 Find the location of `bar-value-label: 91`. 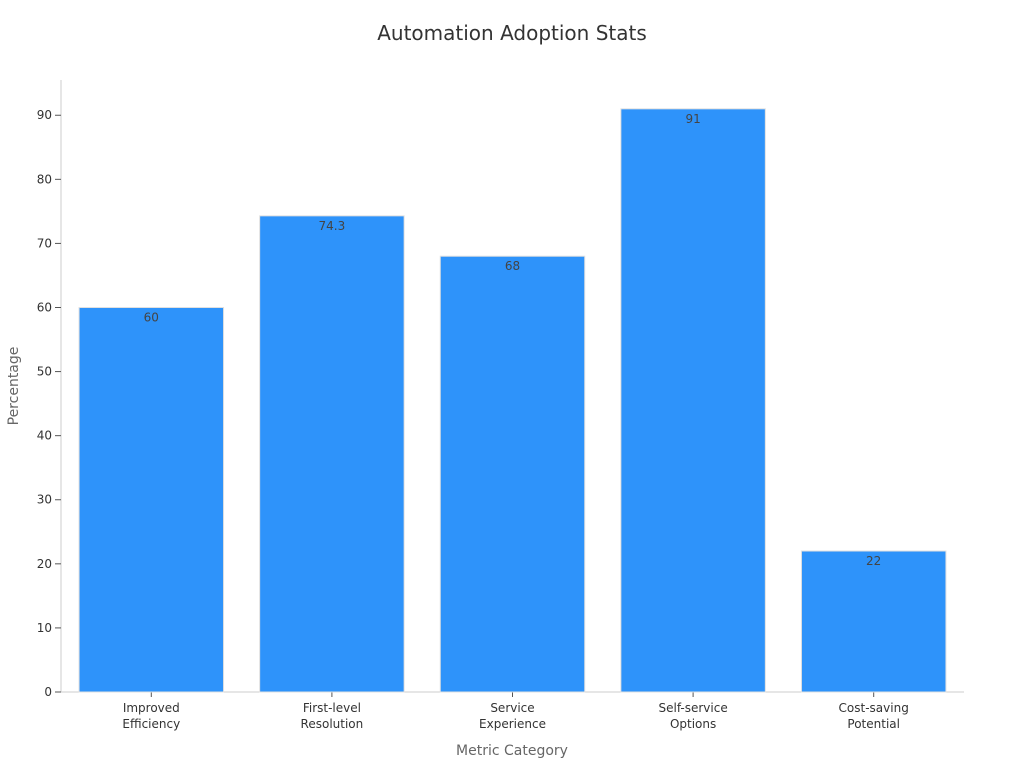

bar-value-label: 91 is located at coordinates (692, 119).